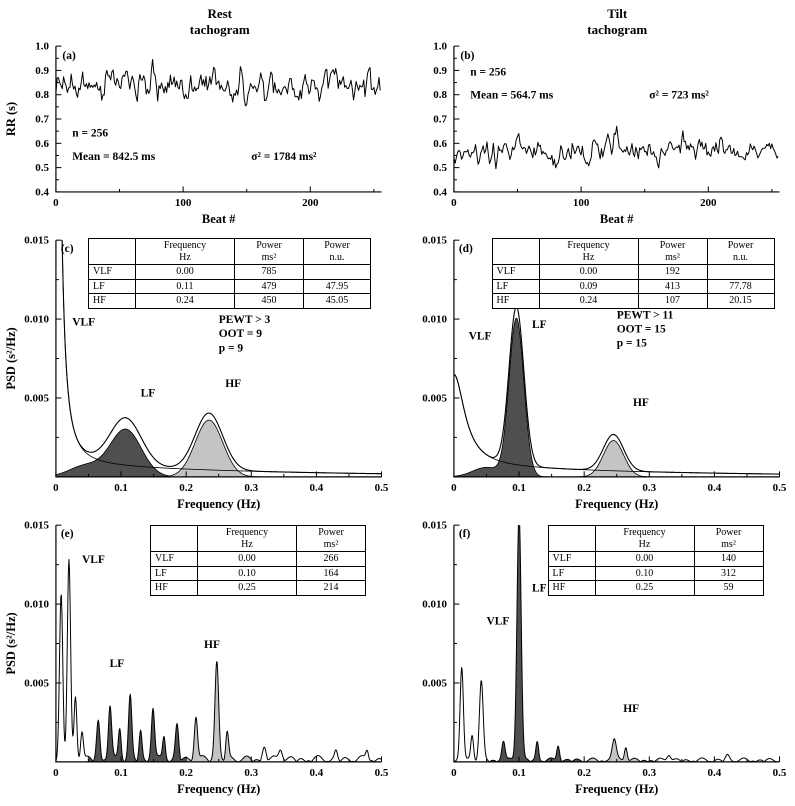  What do you see at coordinates (337, 251) in the screenshot?
I see `table-header-cell: Power n.u.` at bounding box center [337, 251].